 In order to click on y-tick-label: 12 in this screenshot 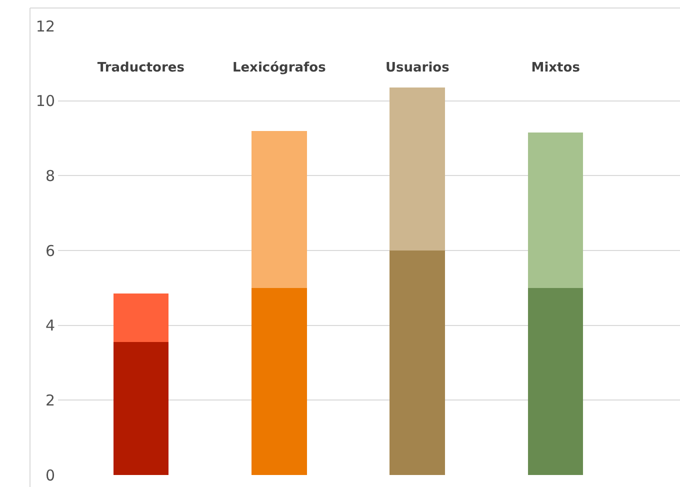, I will do `click(45, 26)`.